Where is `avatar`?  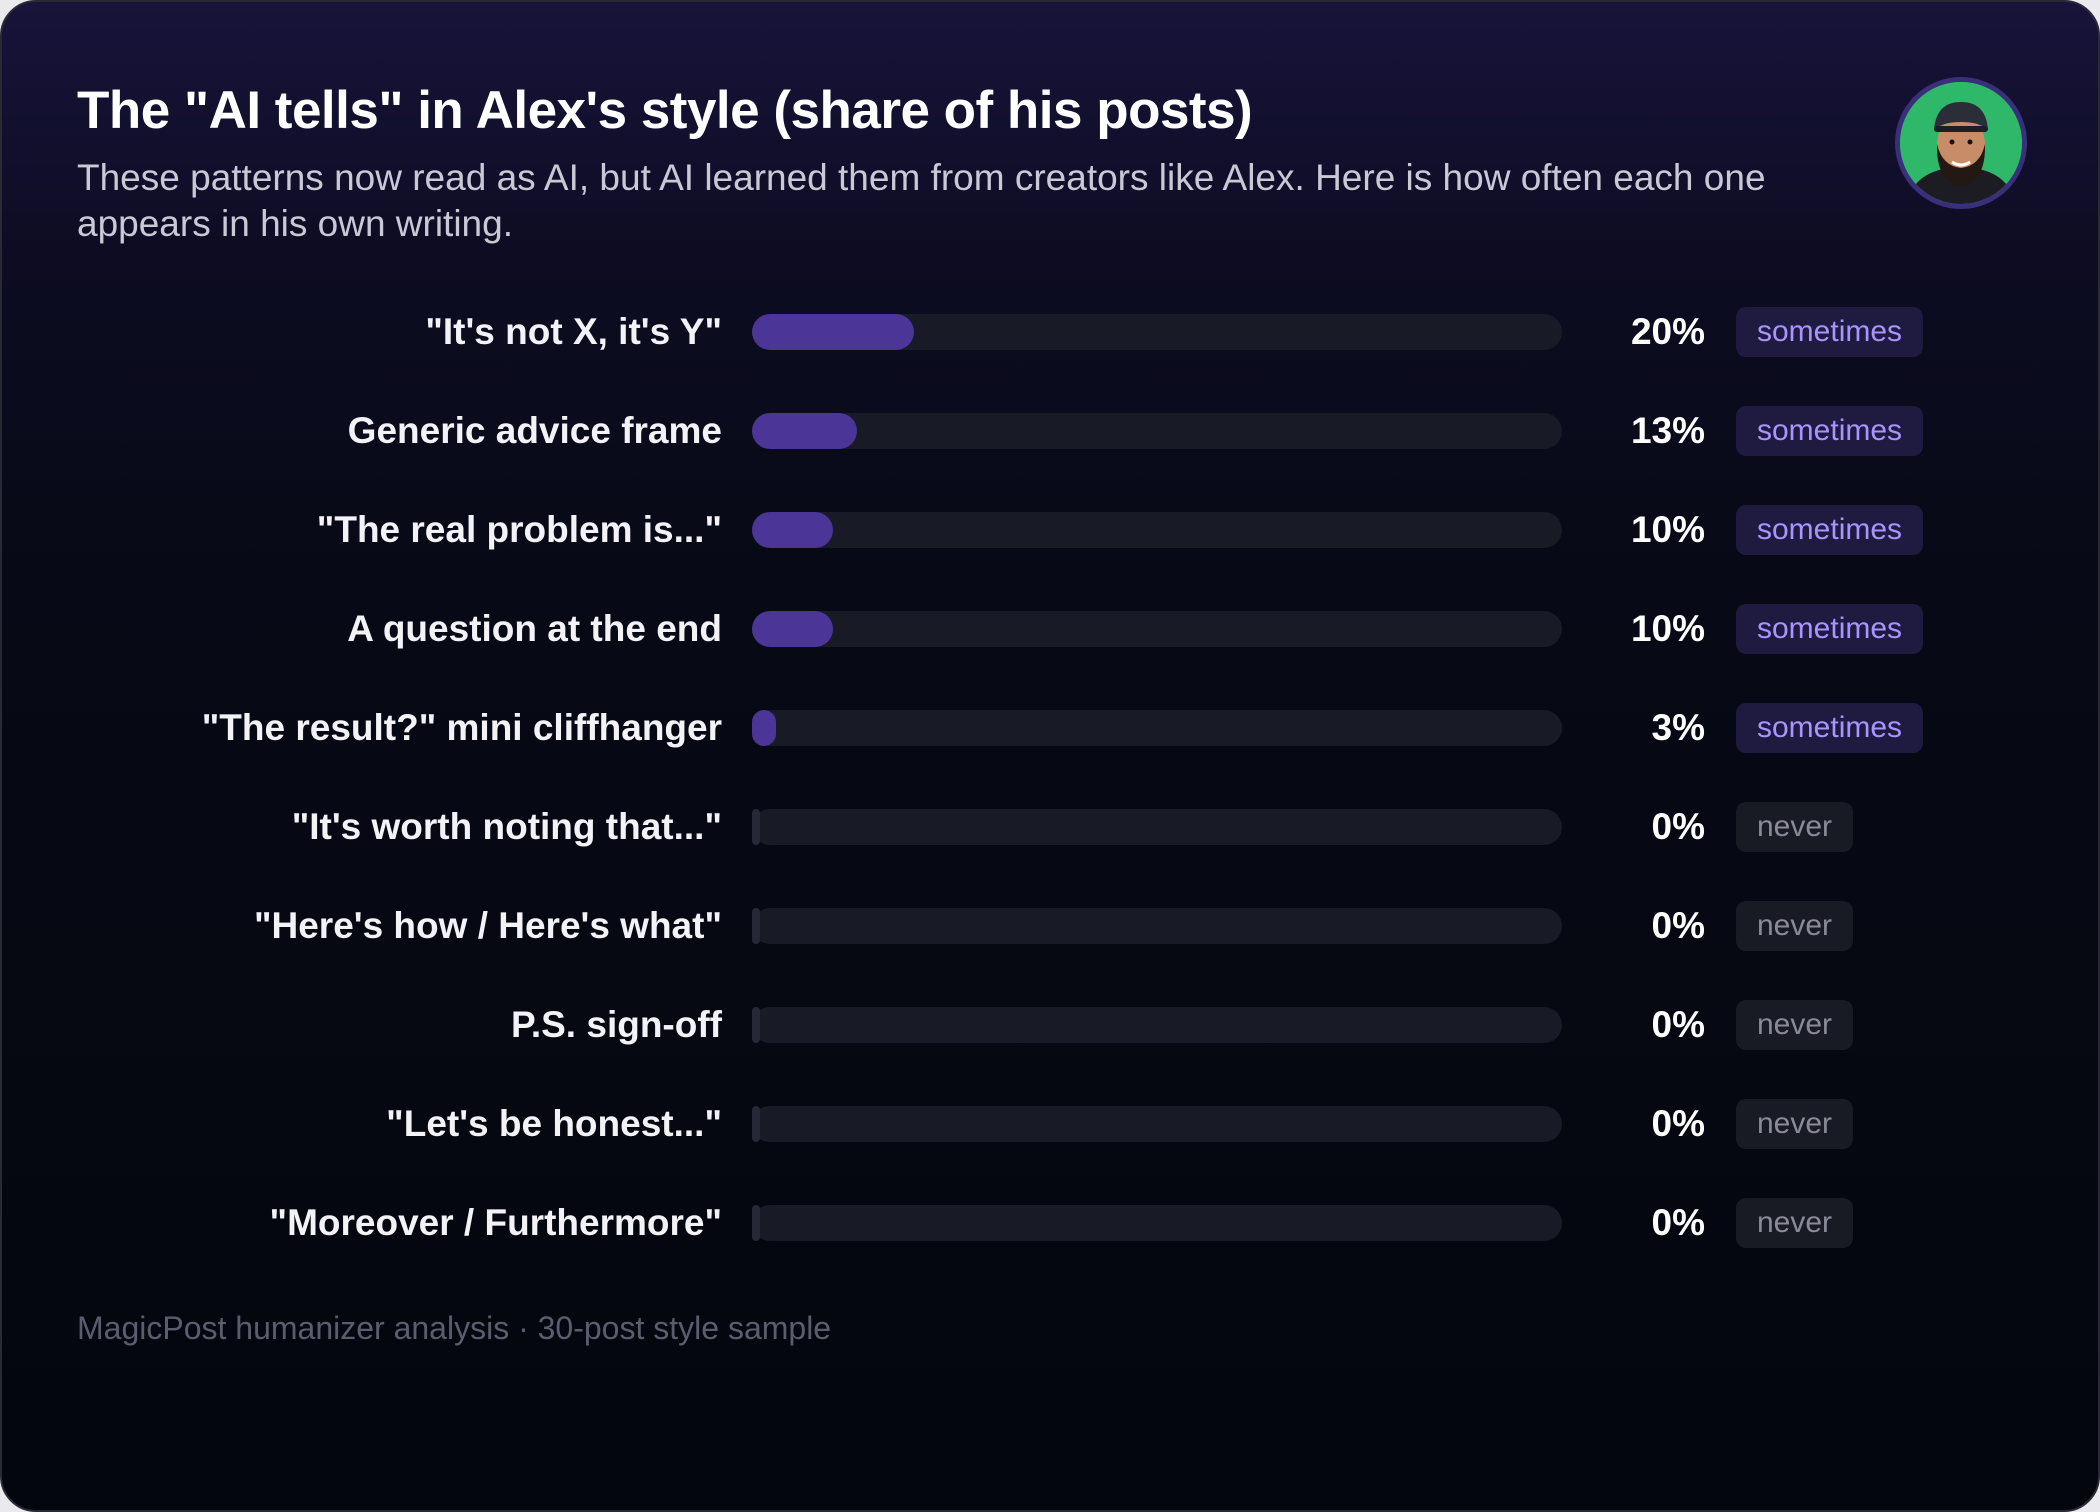
avatar is located at coordinates (1961, 143).